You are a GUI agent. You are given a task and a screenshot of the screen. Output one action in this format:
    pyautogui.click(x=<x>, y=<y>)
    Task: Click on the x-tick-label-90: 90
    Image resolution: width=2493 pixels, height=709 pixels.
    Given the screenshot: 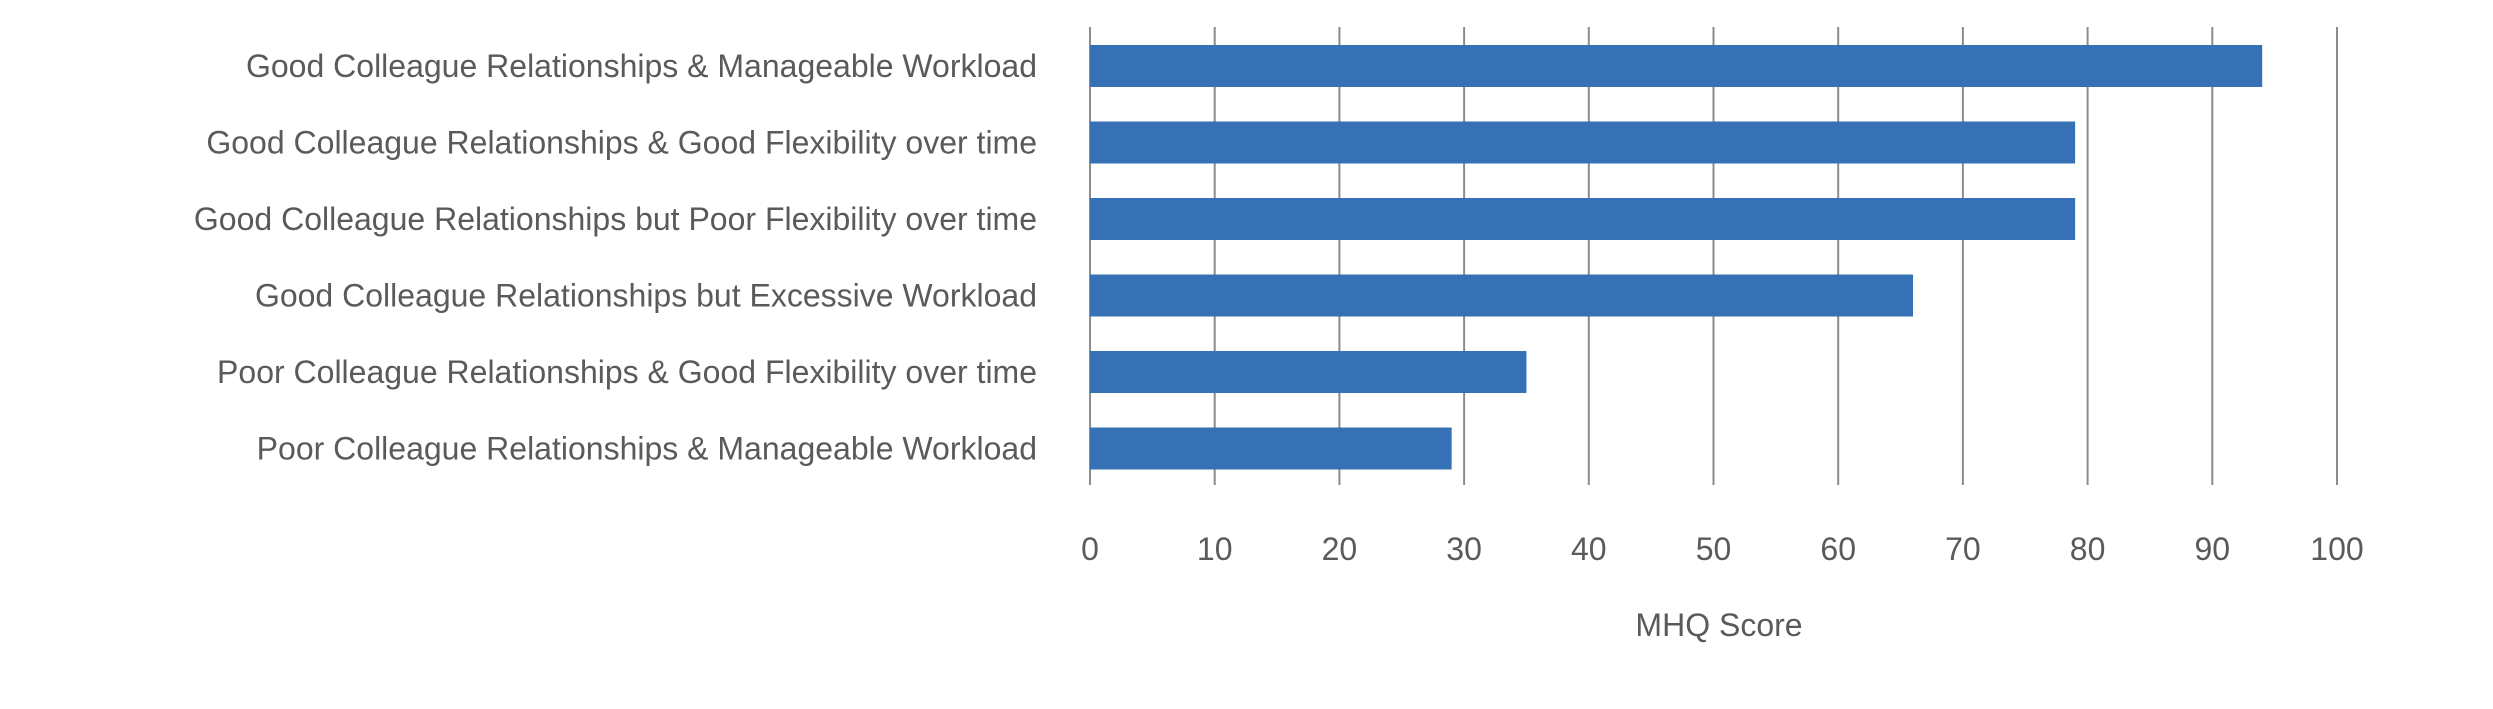 What is the action you would take?
    pyautogui.click(x=2213, y=549)
    